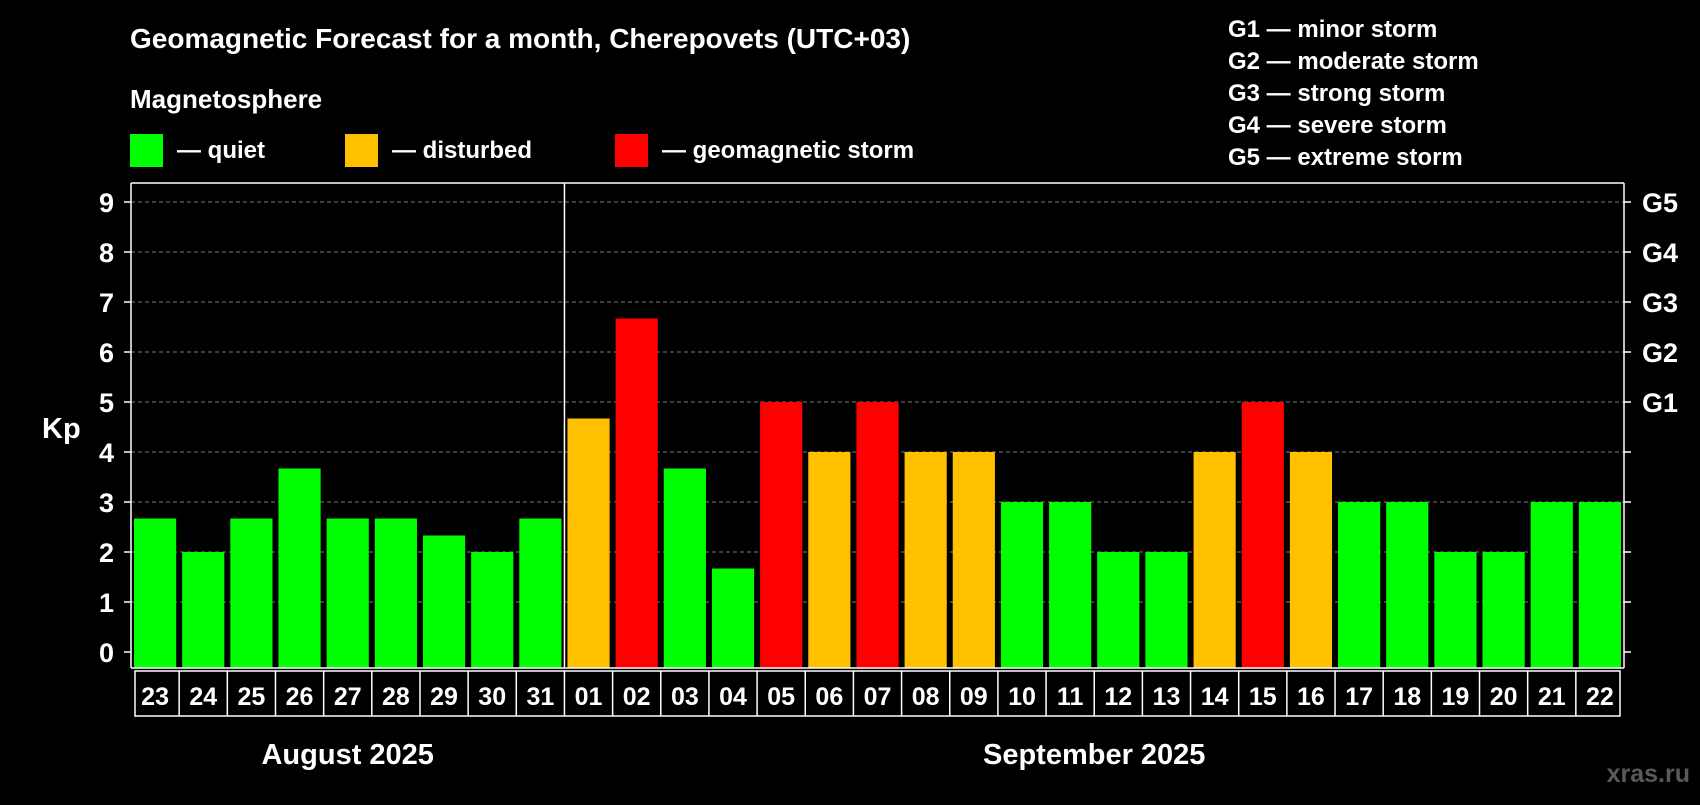 The height and width of the screenshot is (805, 1700). What do you see at coordinates (1332, 29) in the screenshot?
I see `storm-scale-item: G1 — minor storm` at bounding box center [1332, 29].